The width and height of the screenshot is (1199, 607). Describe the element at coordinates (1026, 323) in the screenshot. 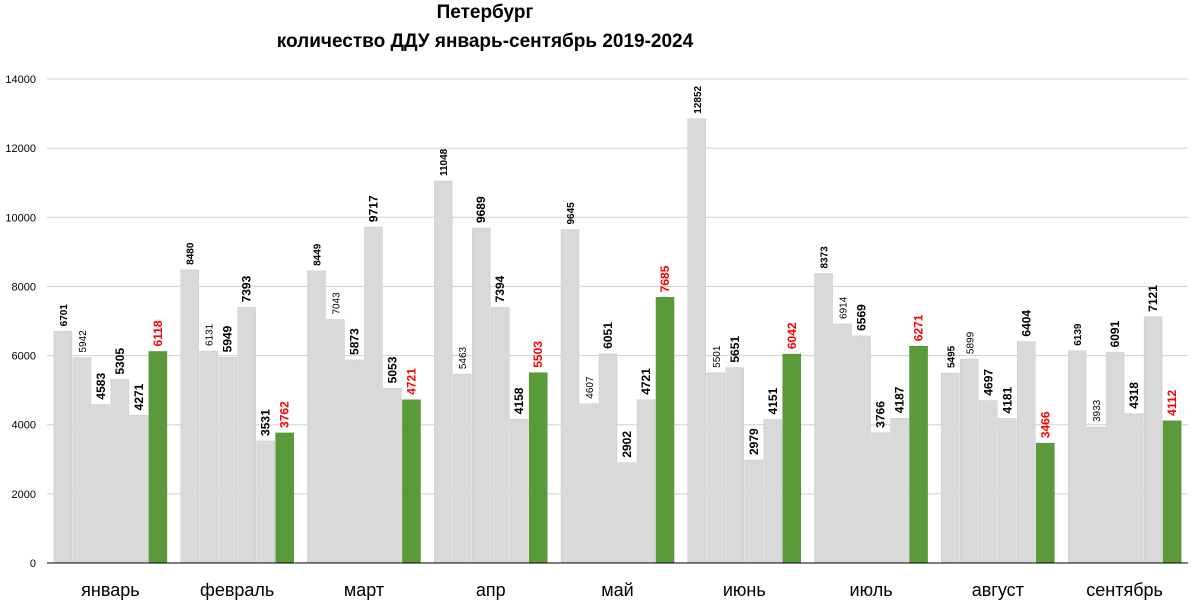

I see `data-label: 6404` at that location.